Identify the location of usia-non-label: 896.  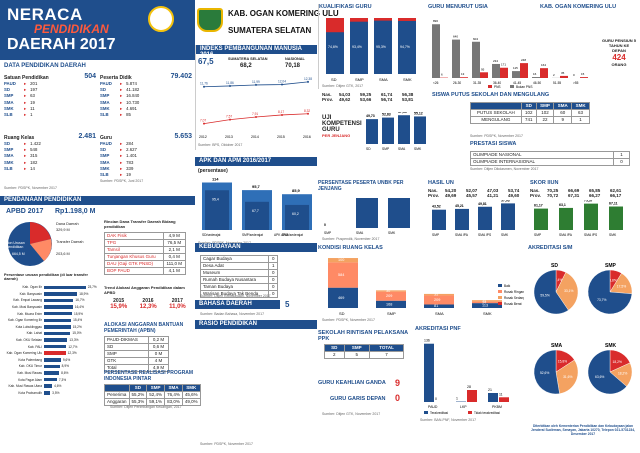
(435, 21).